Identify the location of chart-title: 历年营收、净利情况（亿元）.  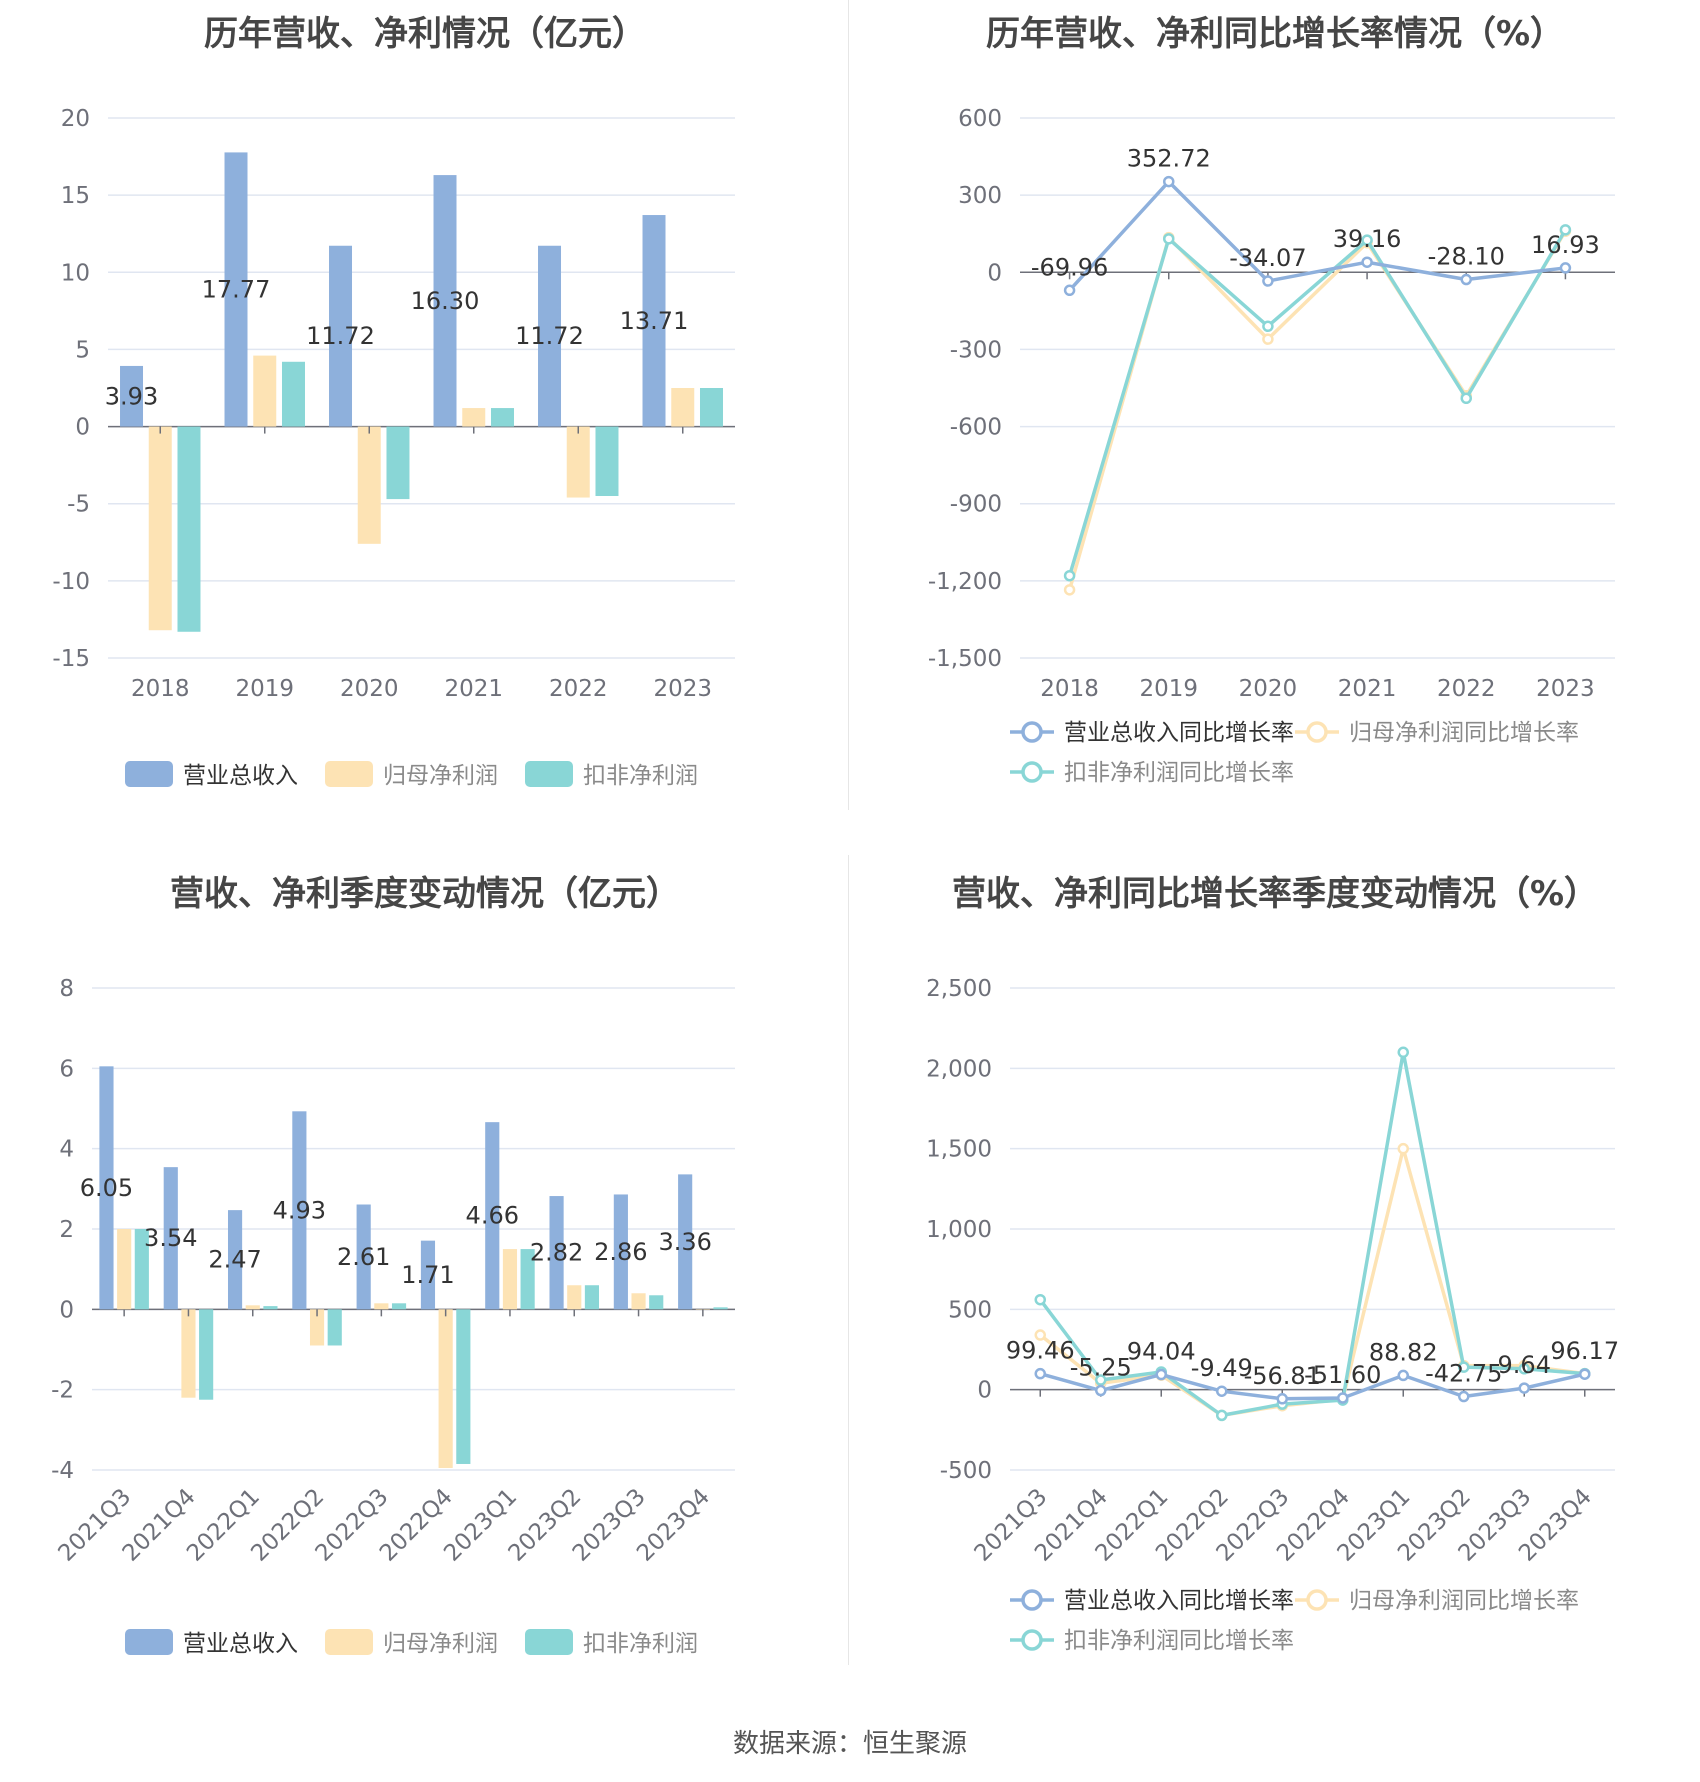
(425, 34).